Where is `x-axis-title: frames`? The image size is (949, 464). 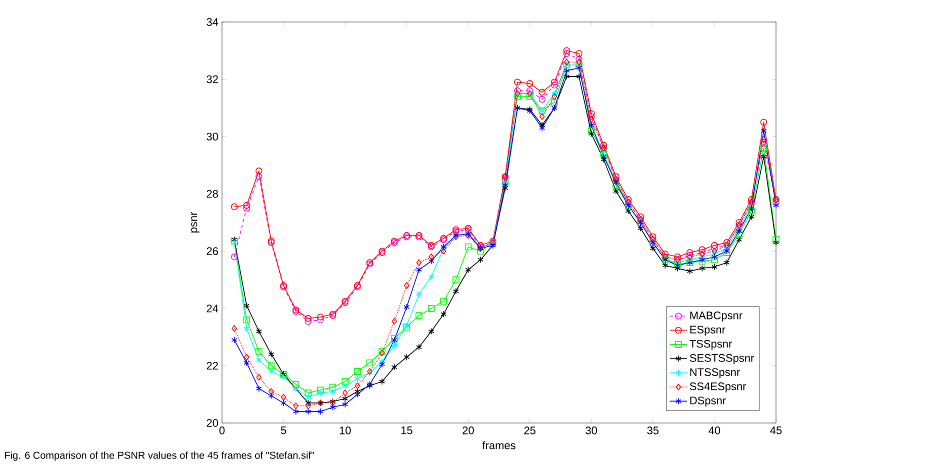
x-axis-title: frames is located at coordinates (499, 445).